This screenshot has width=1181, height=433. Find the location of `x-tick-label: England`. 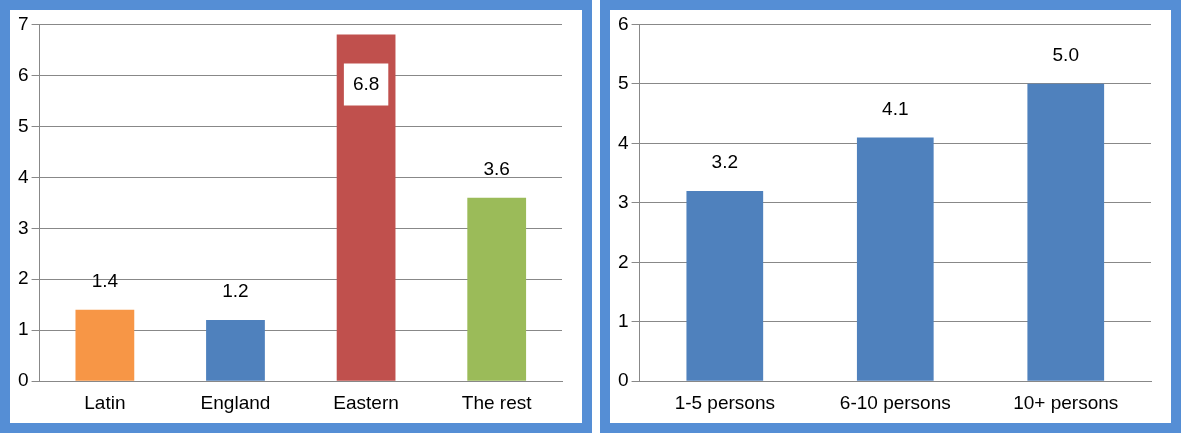

x-tick-label: England is located at coordinates (235, 402).